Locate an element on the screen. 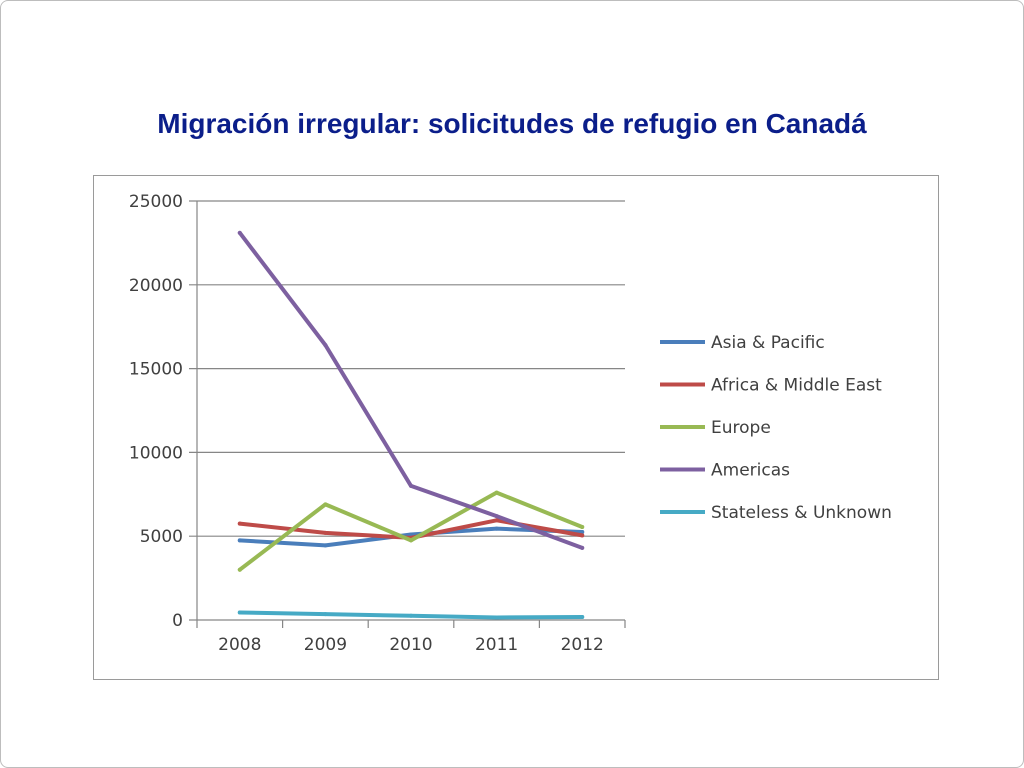 The width and height of the screenshot is (1024, 768). x-tick-label: 2009 is located at coordinates (325, 645).